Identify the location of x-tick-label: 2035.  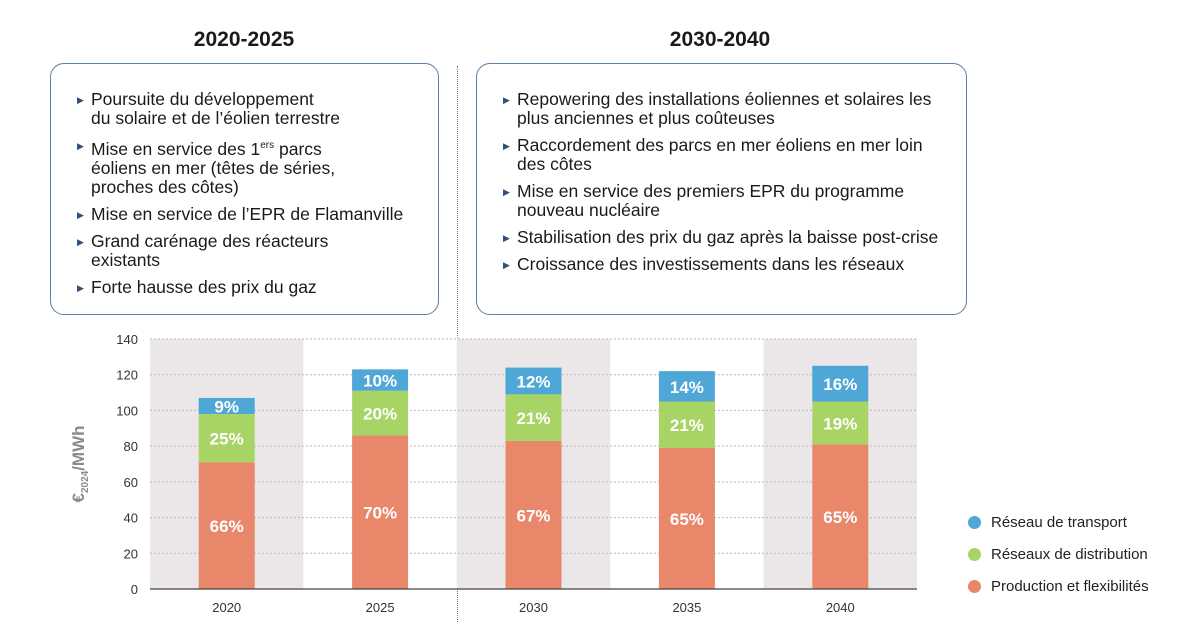
(686, 607).